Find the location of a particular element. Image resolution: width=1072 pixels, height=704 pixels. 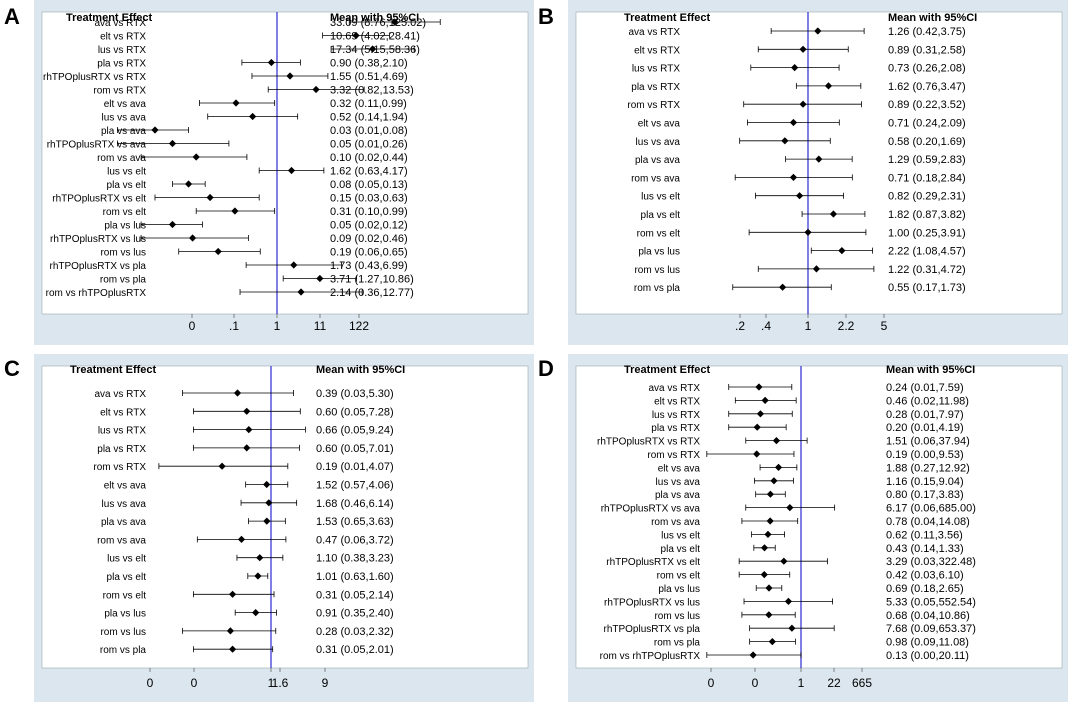

row-estimate-ci: 0.66 (0.05,9.24) is located at coordinates (355, 431).